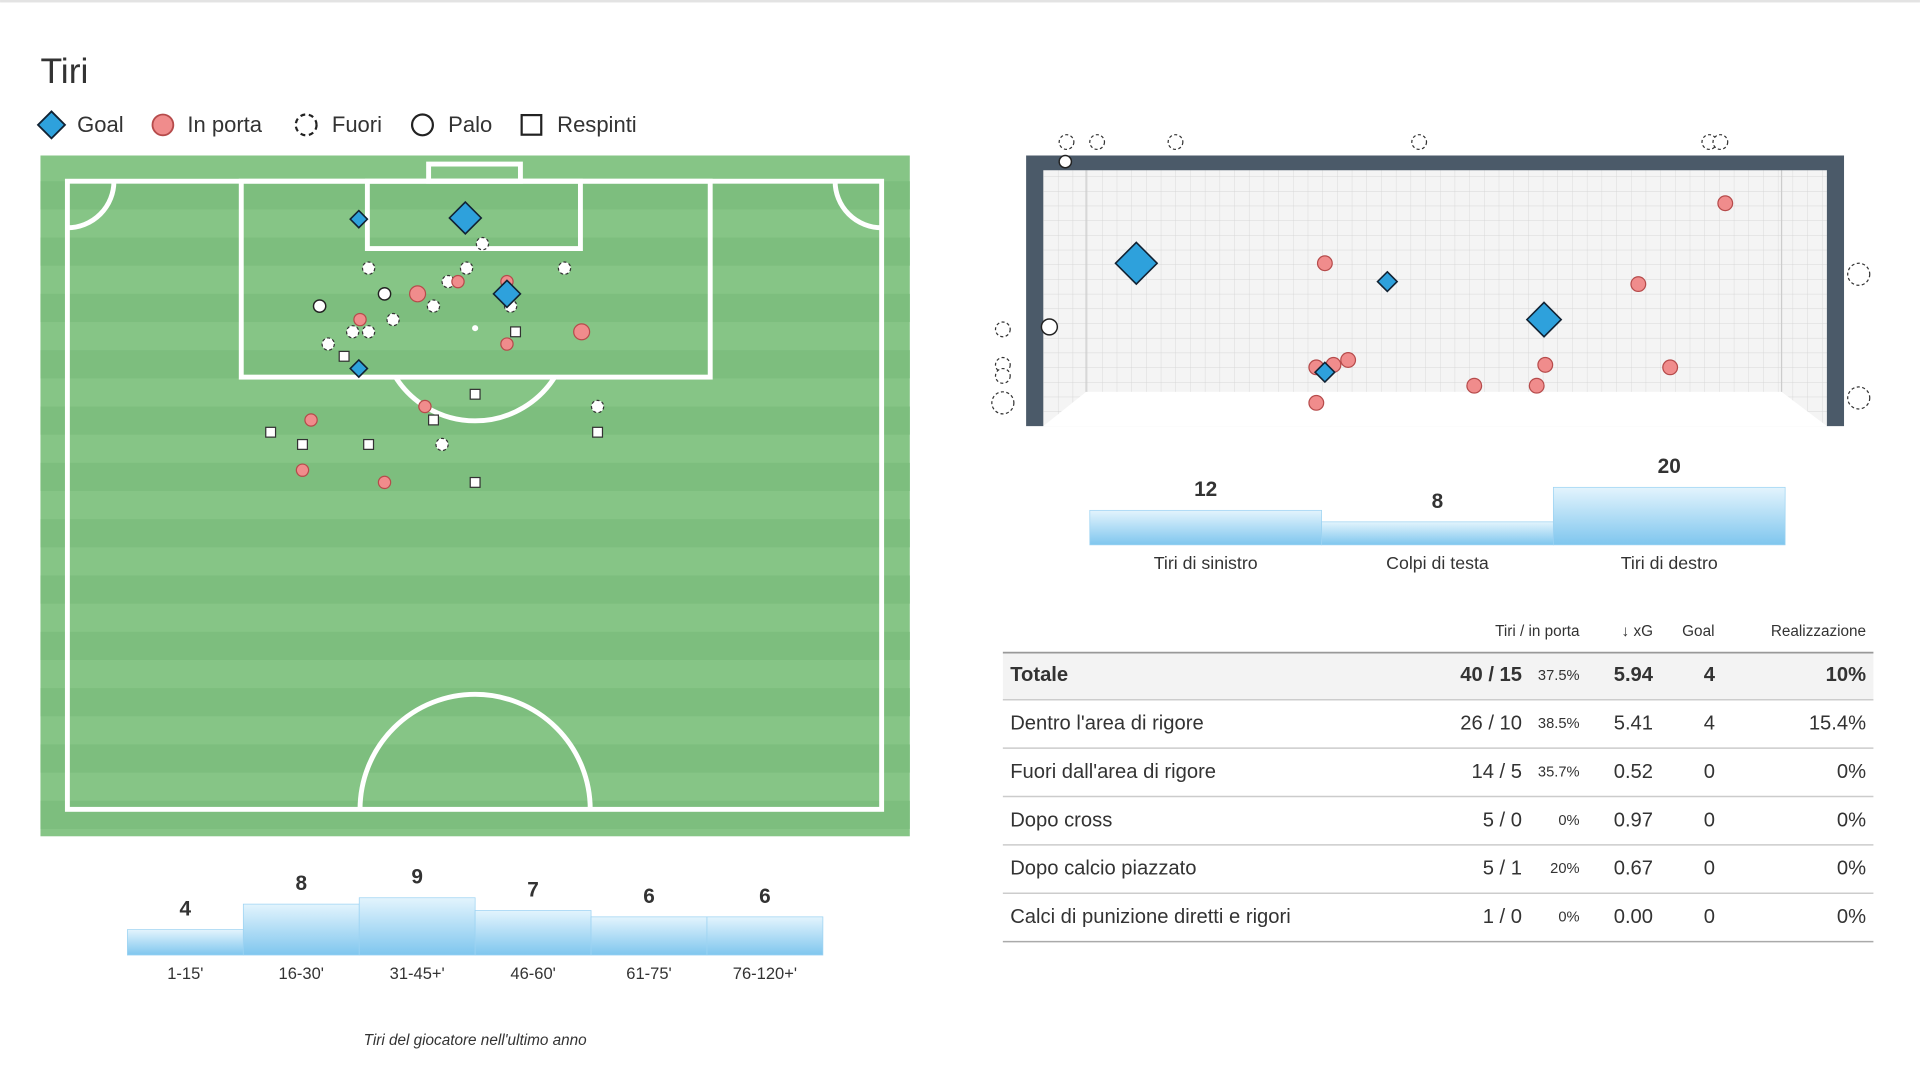 This screenshot has height=1083, width=1920. Describe the element at coordinates (531, 124) in the screenshot. I see `legend-blocked-icon` at that location.